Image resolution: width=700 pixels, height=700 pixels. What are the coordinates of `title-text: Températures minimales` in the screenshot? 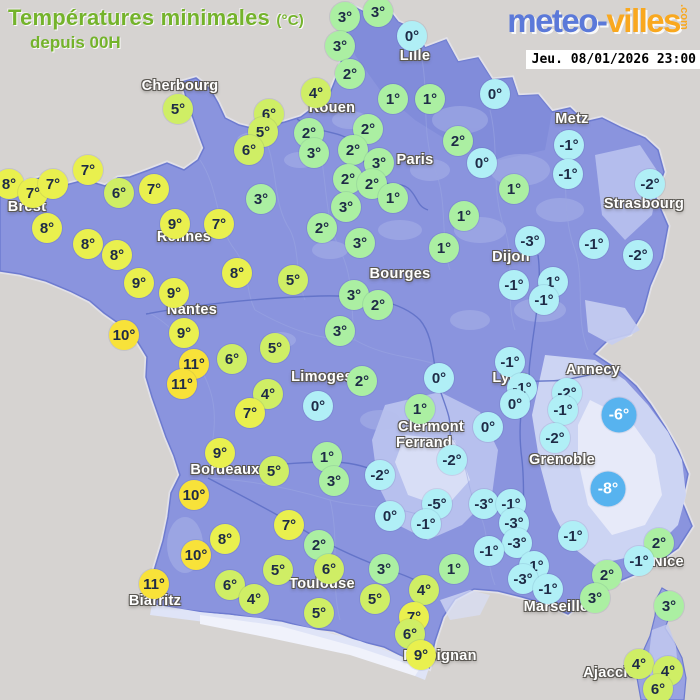 It's located at (139, 17).